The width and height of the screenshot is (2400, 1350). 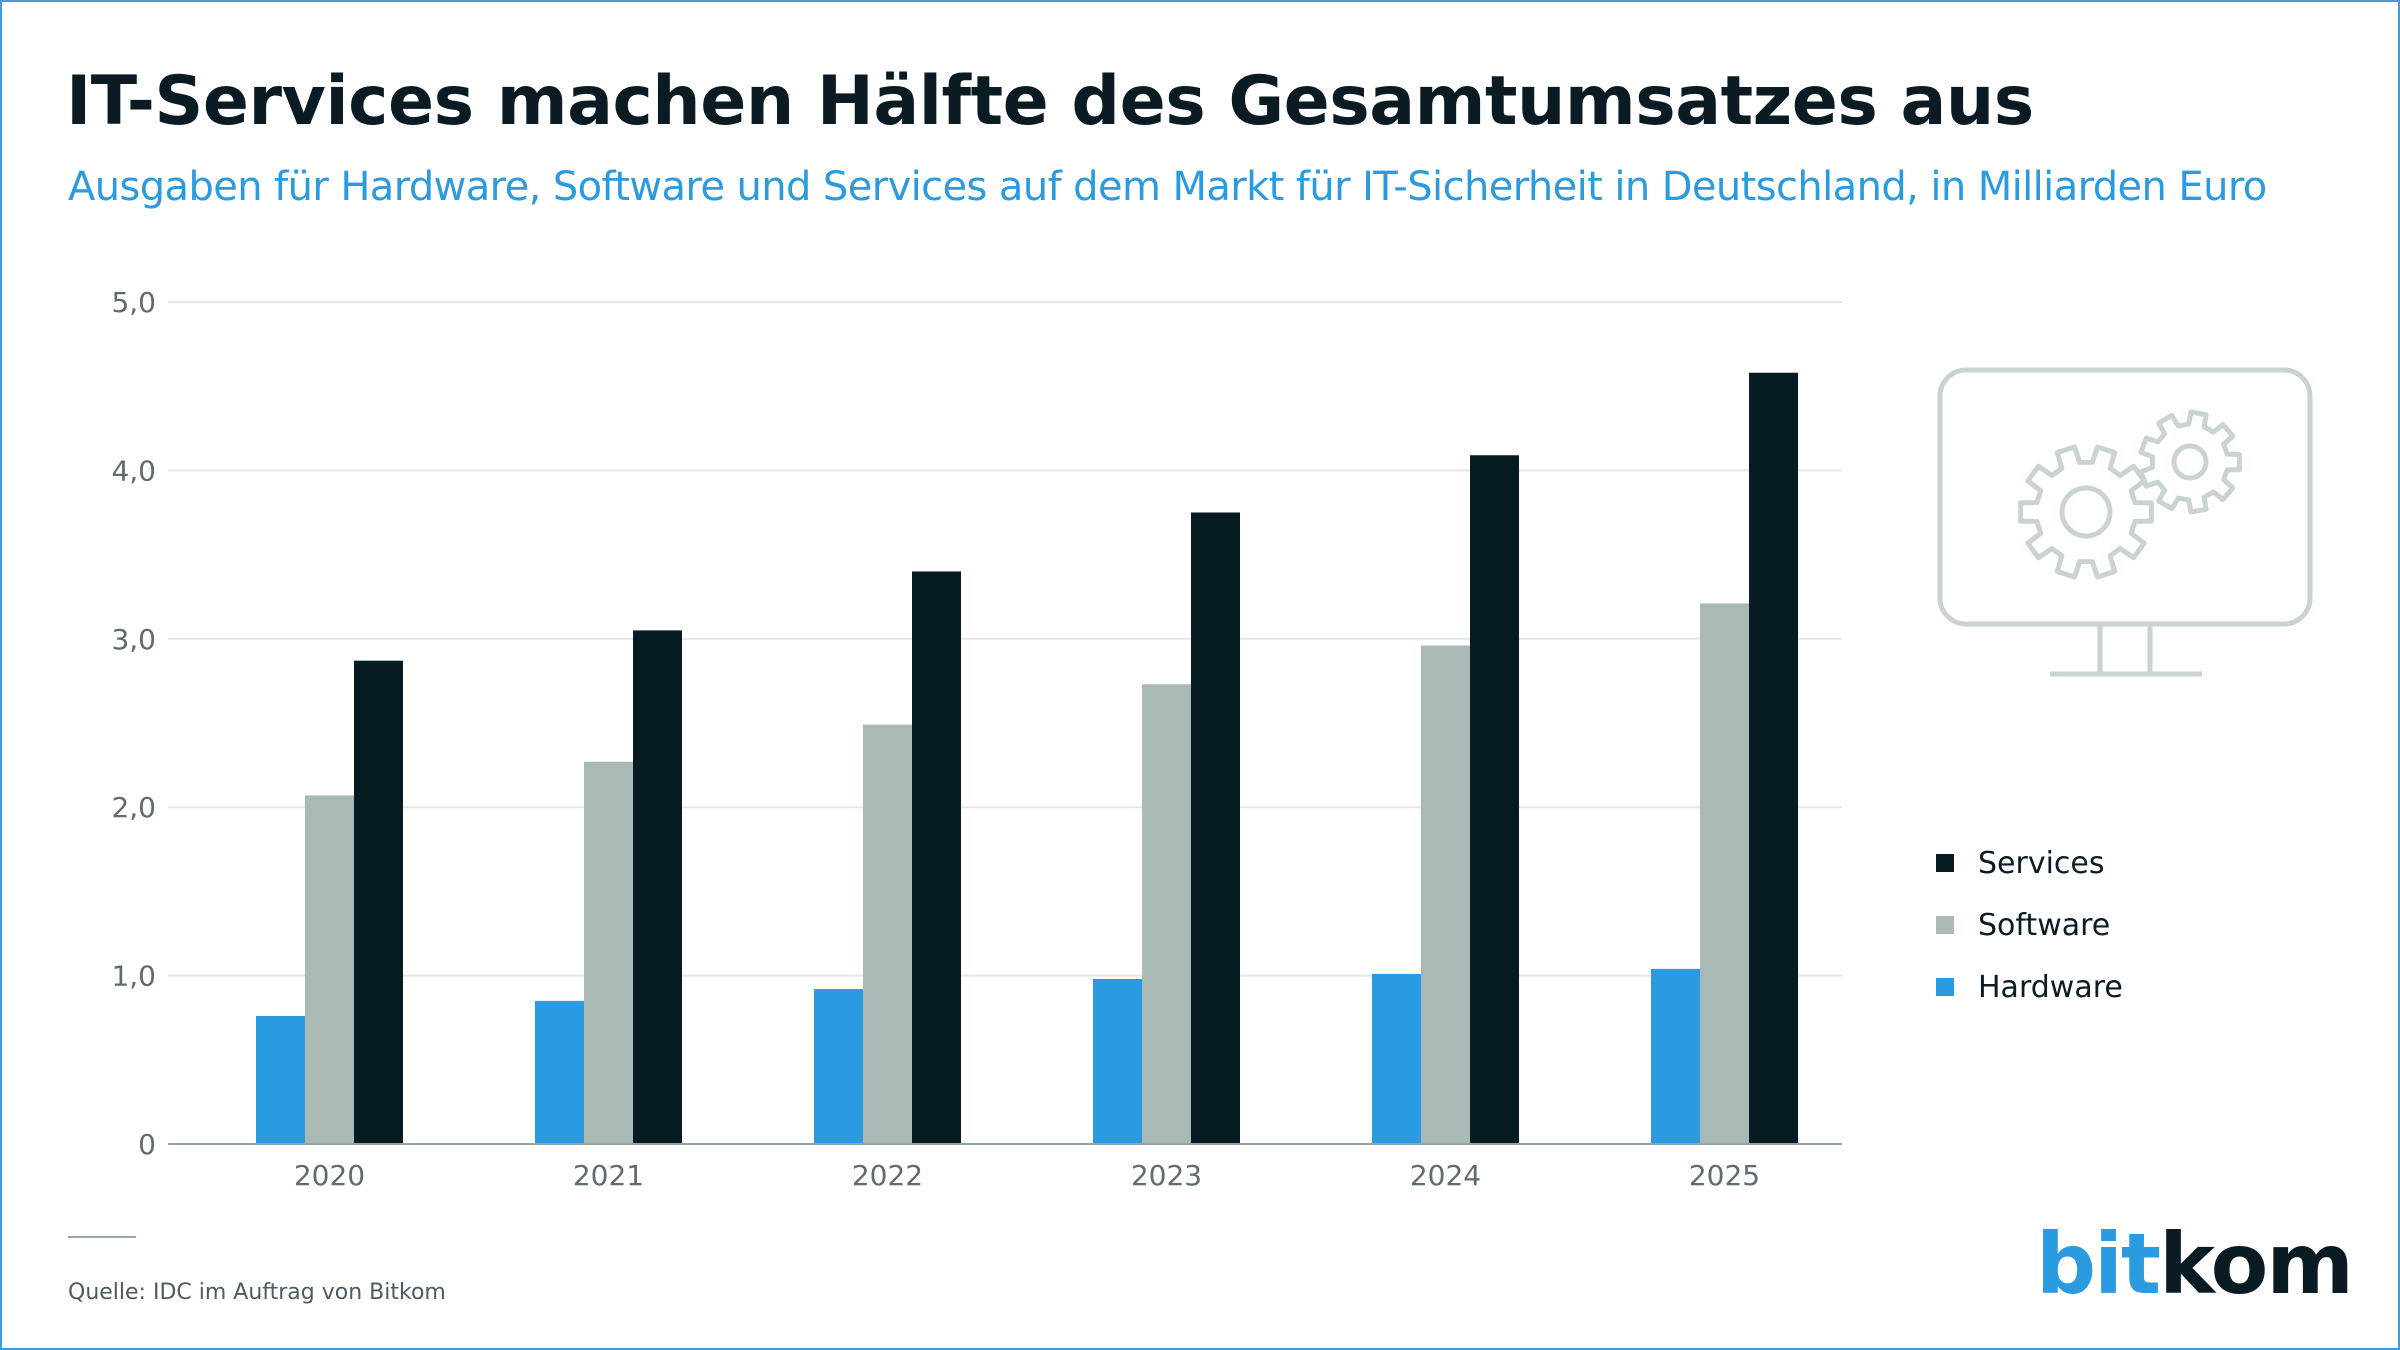 What do you see at coordinates (2050, 987) in the screenshot?
I see `legend-label: Hardware` at bounding box center [2050, 987].